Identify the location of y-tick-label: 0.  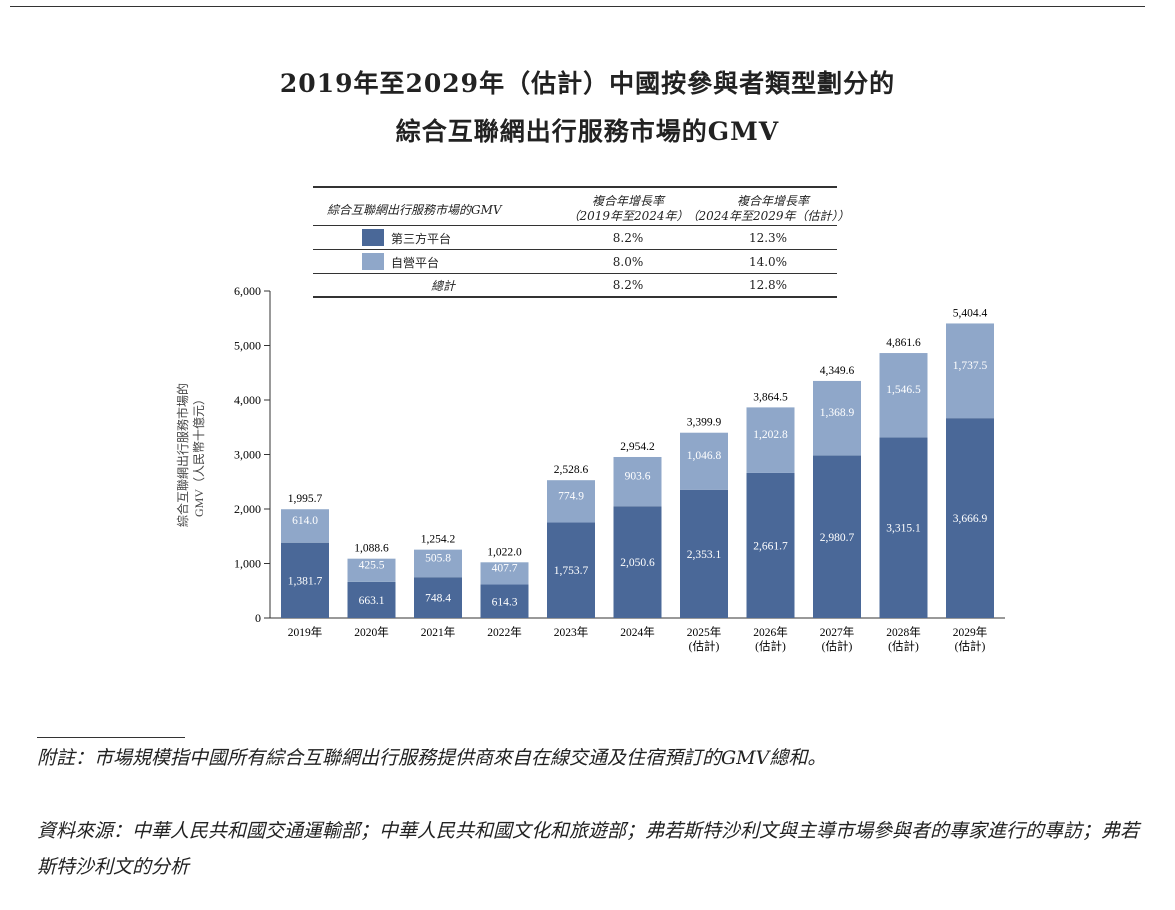
(258, 618).